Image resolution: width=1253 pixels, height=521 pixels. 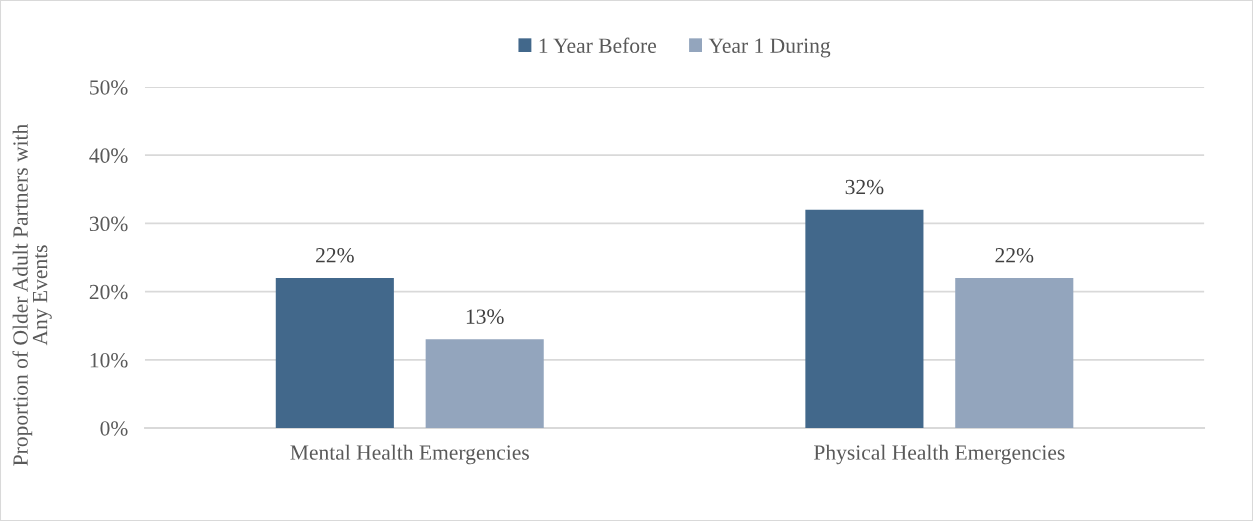 What do you see at coordinates (109, 360) in the screenshot?
I see `y-tick-label: 10%` at bounding box center [109, 360].